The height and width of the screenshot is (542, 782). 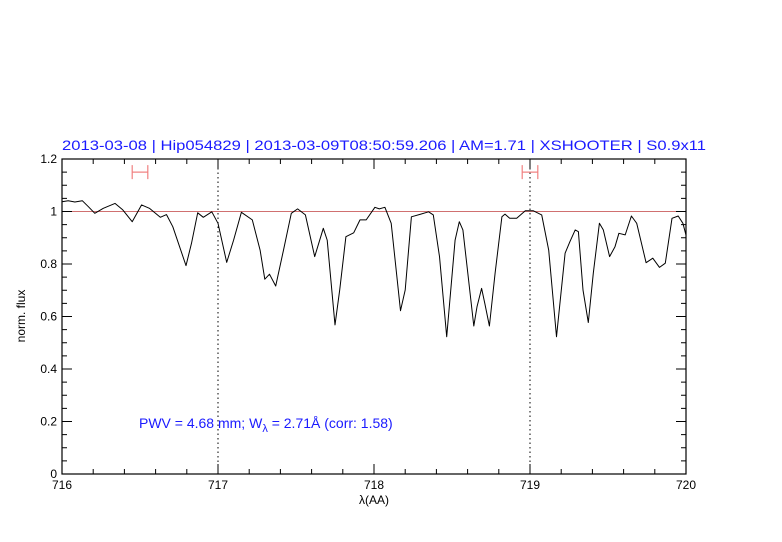 What do you see at coordinates (374, 500) in the screenshot?
I see `x-axis-label: λ(AA)` at bounding box center [374, 500].